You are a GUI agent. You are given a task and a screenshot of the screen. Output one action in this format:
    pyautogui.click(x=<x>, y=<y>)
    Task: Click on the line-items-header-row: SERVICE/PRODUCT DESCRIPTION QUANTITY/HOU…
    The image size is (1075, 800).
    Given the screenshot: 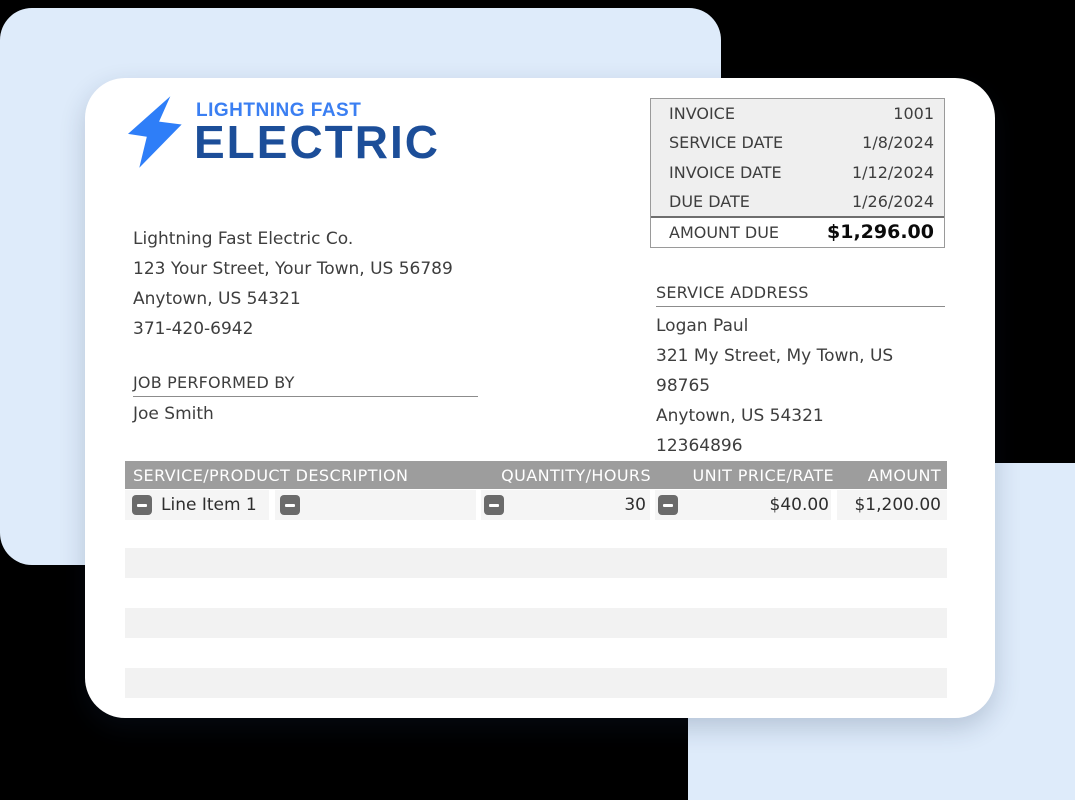 What is the action you would take?
    pyautogui.click(x=536, y=475)
    